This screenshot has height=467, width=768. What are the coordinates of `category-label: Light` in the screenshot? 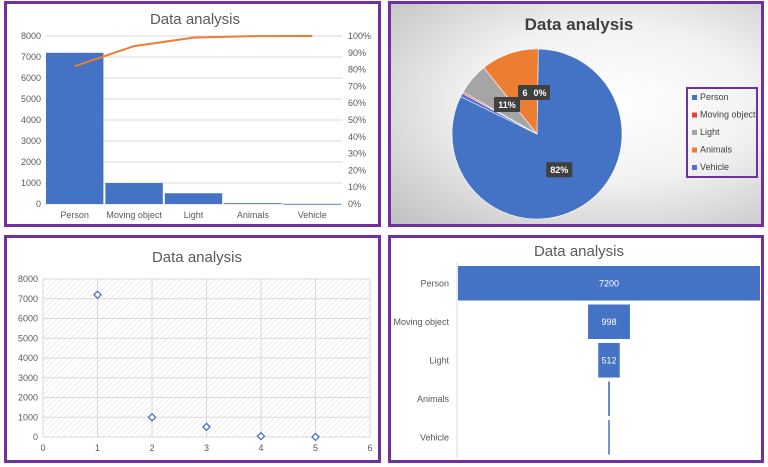 It's located at (439, 360).